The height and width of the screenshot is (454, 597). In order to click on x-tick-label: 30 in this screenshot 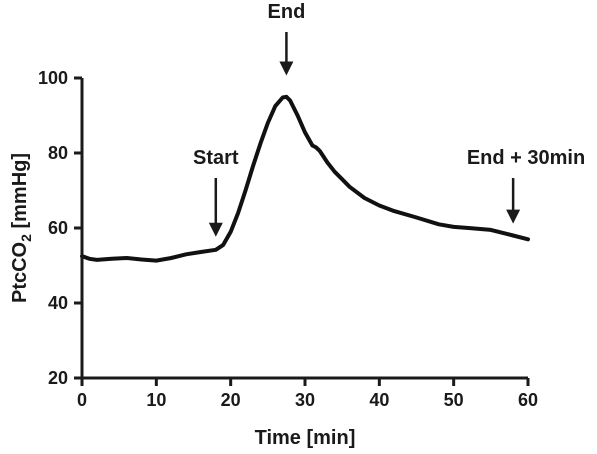, I will do `click(305, 400)`.